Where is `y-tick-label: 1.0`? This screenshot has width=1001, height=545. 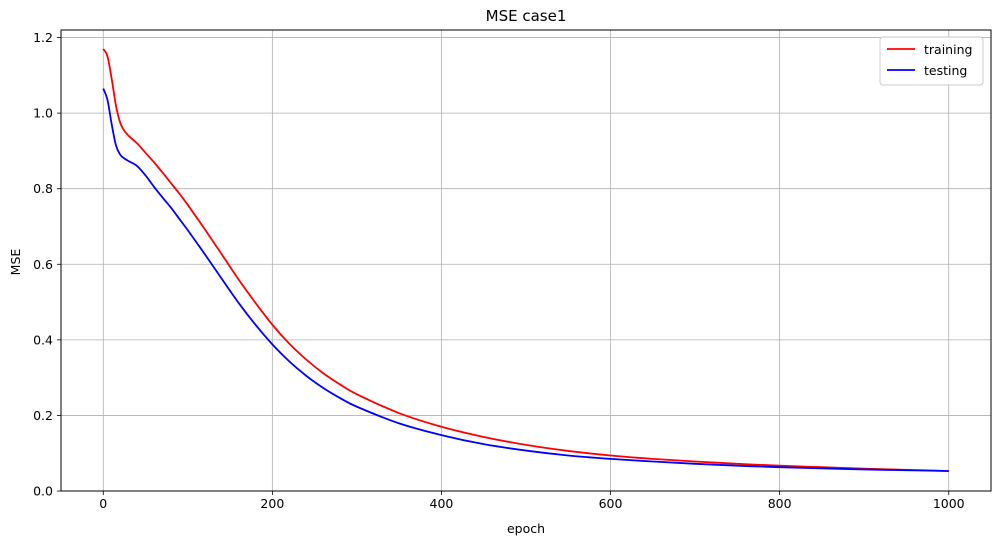
y-tick-label: 1.0 is located at coordinates (43, 113).